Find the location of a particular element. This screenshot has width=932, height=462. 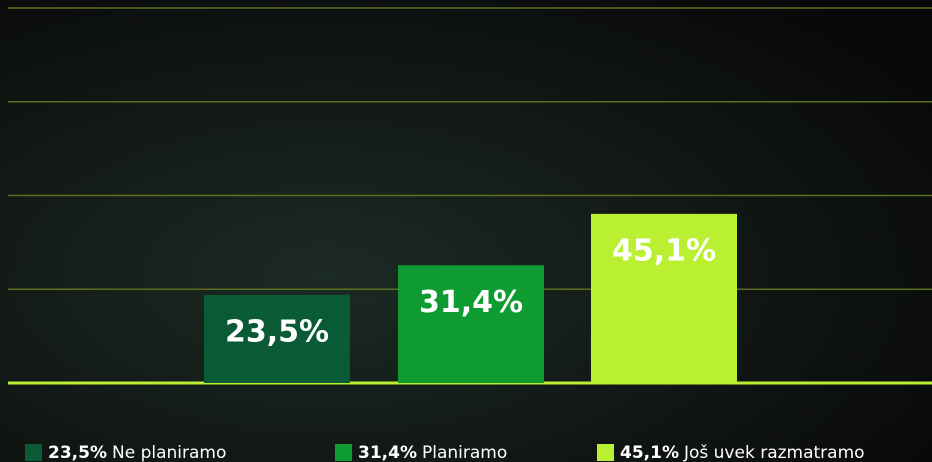

legend-value: 23,5% is located at coordinates (77, 452).